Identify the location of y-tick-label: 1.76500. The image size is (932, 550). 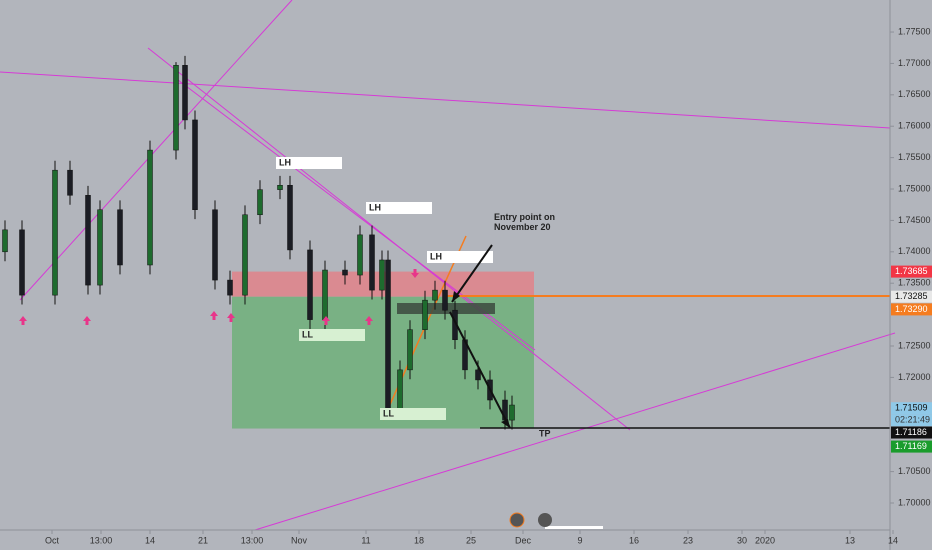
(914, 94).